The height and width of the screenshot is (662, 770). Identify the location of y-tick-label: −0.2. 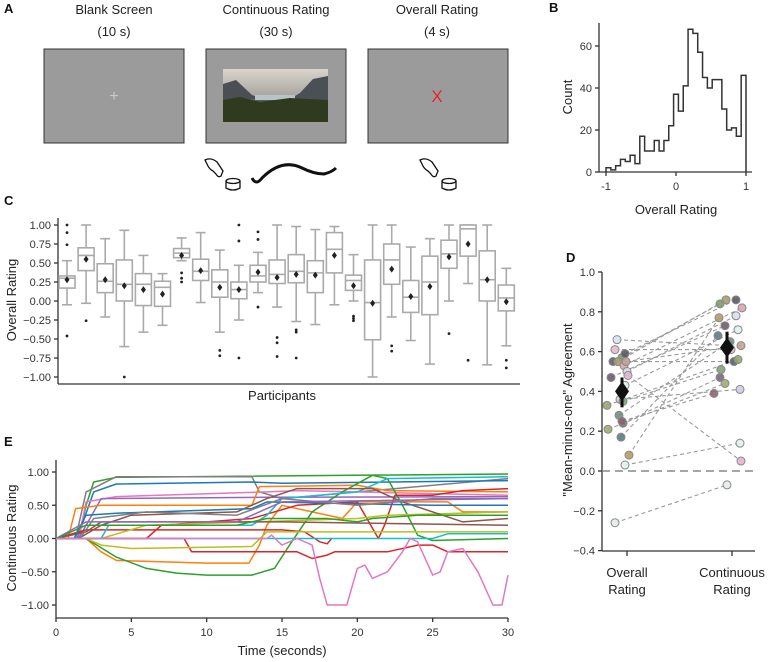
(584, 512).